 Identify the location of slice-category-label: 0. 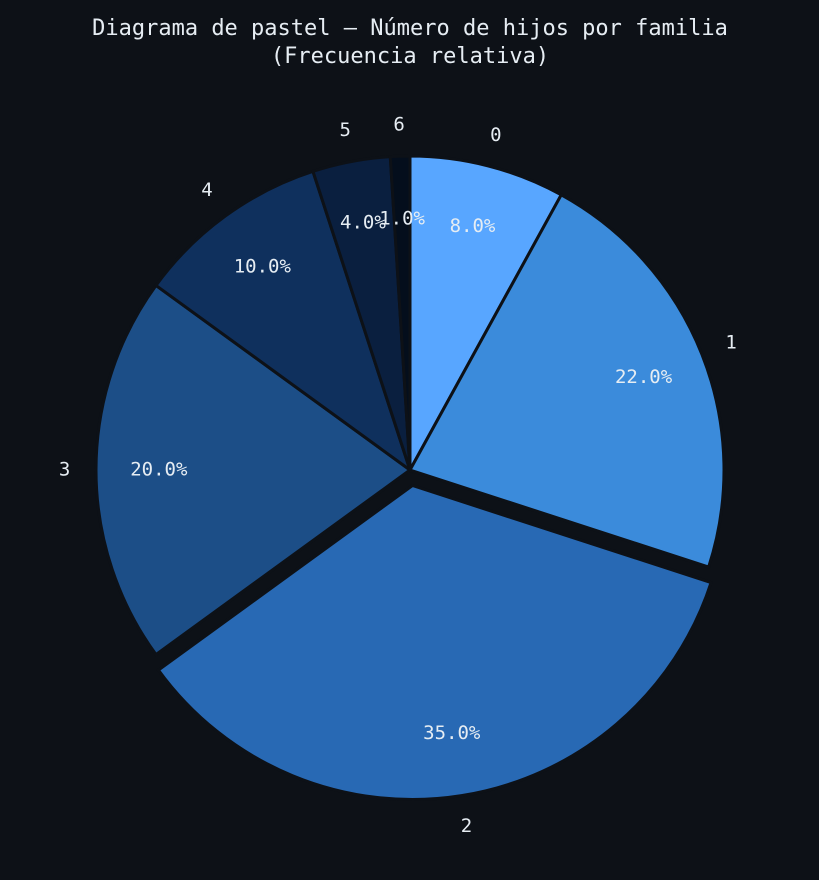
(495, 135).